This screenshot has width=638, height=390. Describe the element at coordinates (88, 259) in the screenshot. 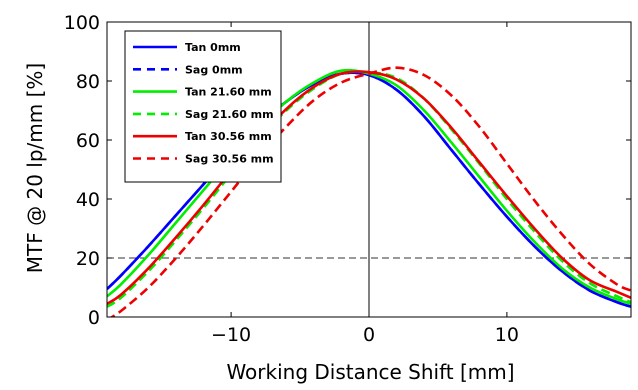

I see `y-tick-label: 20` at that location.